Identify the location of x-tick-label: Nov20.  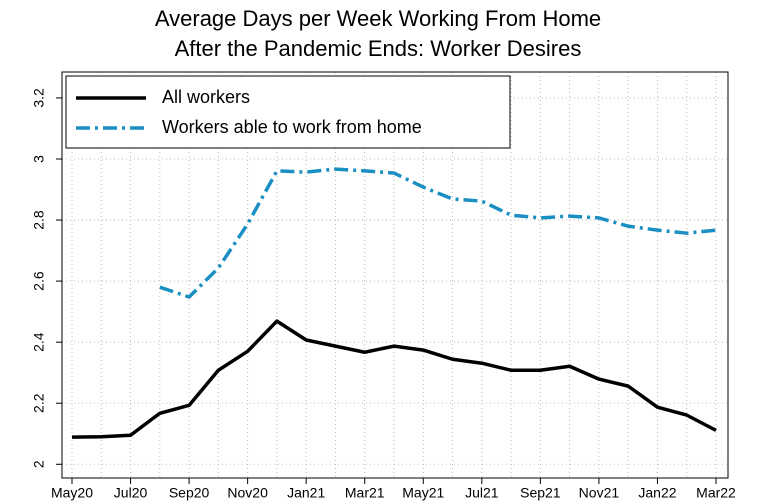
(247, 493).